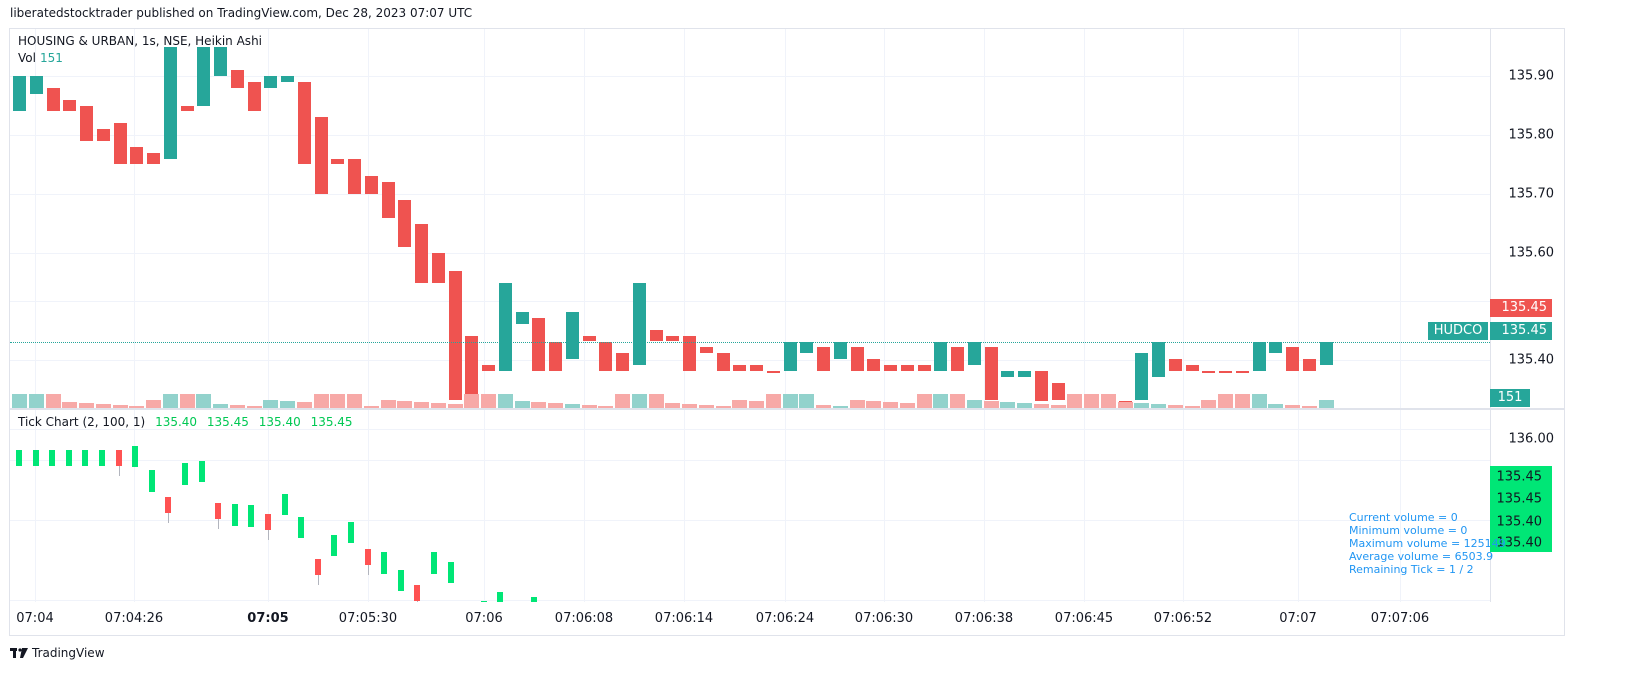 The image size is (1627, 695). I want to click on tick-open: 135.40, so click(176, 422).